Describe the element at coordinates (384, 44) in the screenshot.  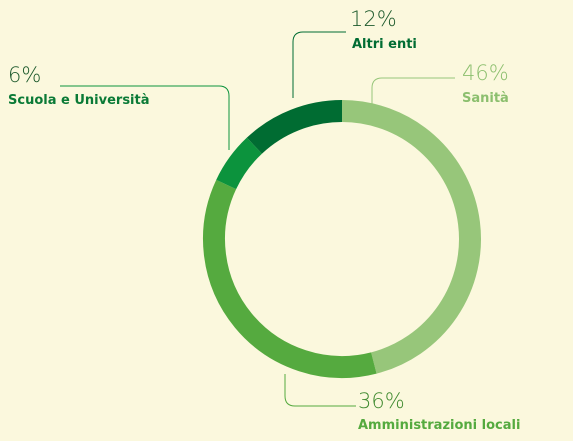
I see `category-label: Altri enti` at that location.